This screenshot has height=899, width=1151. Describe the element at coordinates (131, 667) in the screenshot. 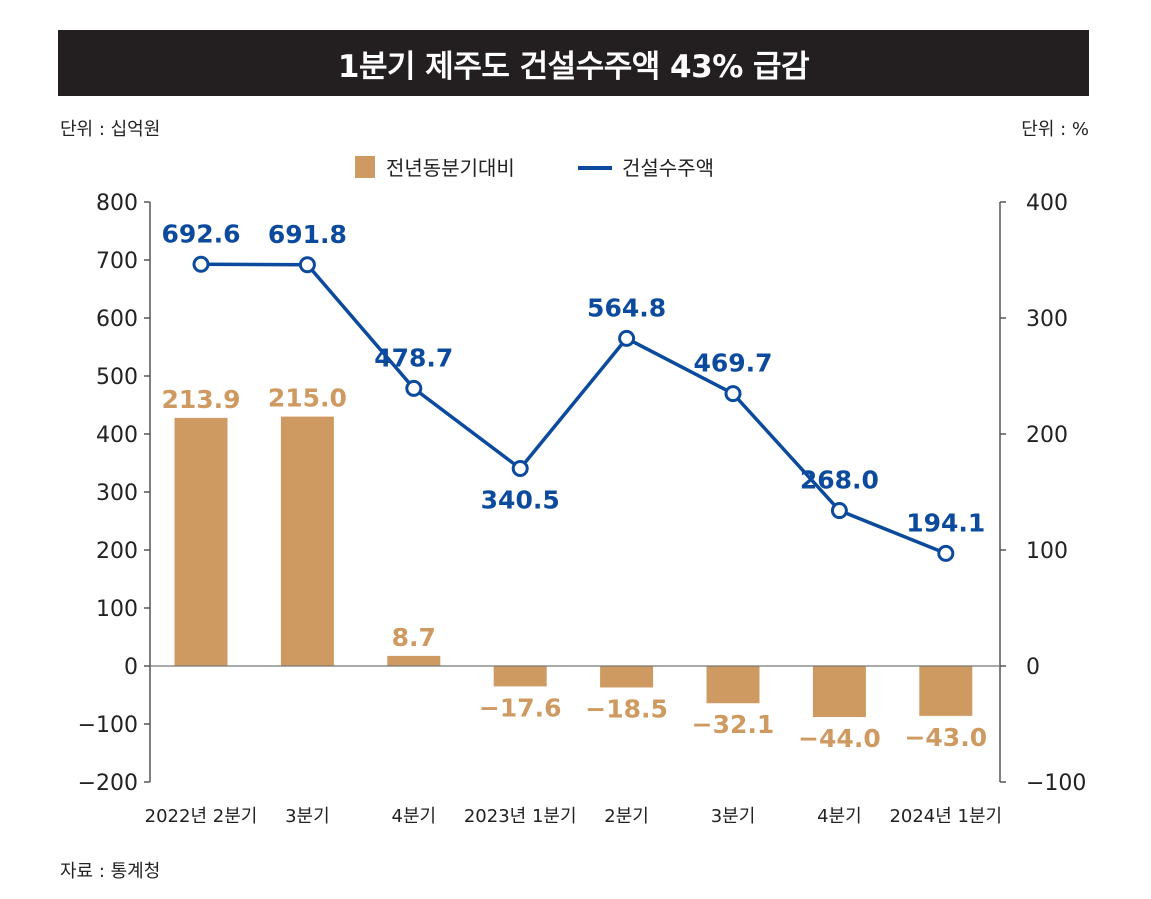

I see `left-tick-label: 0` at that location.